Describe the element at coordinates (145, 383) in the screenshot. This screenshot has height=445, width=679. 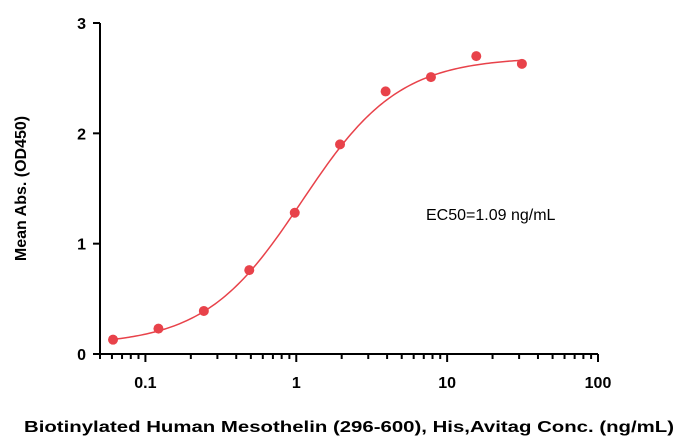
I see `x-tick-label: 0.1` at that location.